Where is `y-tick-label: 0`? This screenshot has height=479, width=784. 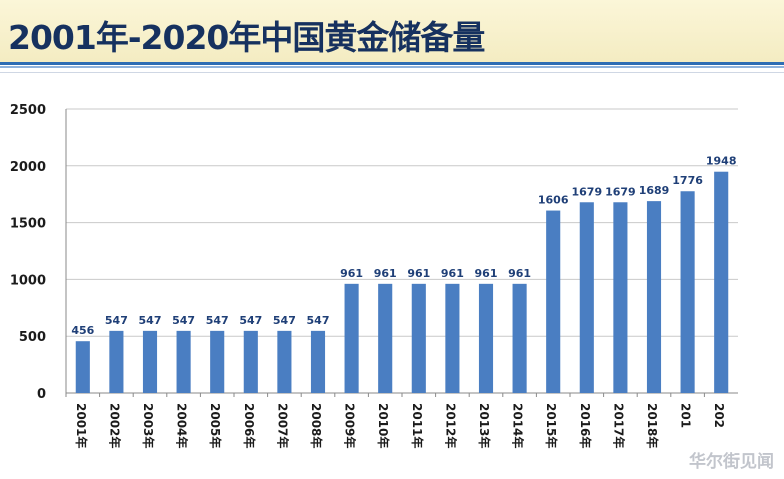 y-tick-label: 0 is located at coordinates (41, 394).